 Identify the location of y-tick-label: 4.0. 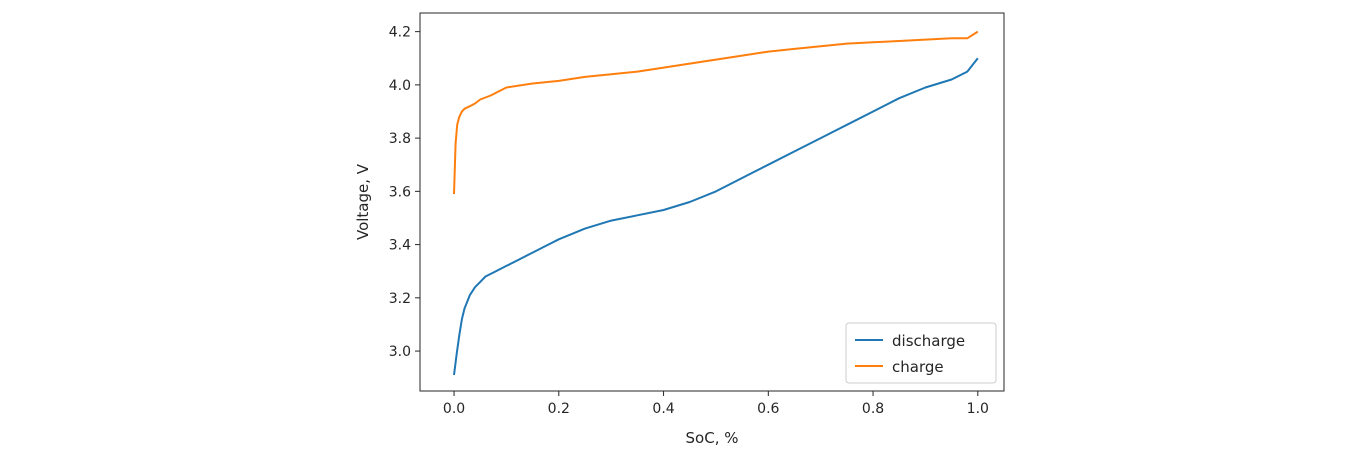
(400, 86).